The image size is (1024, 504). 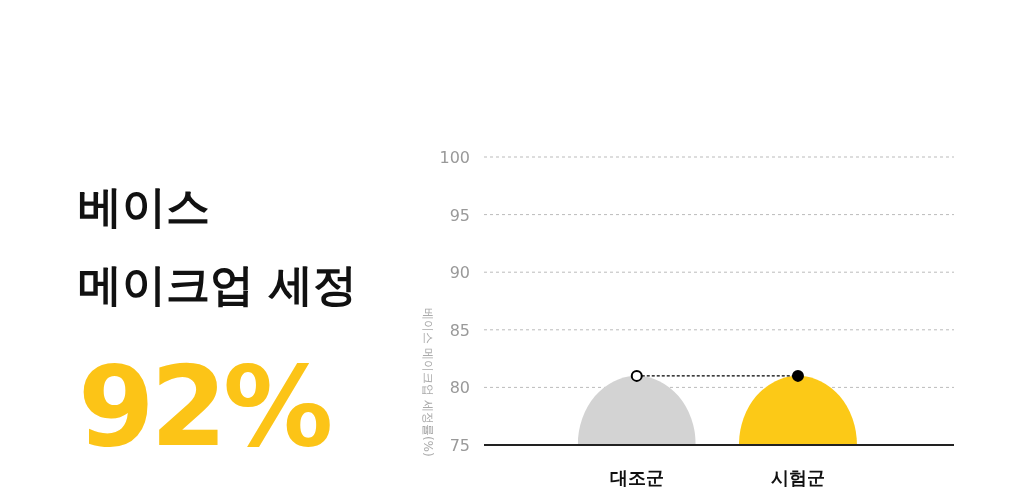 What do you see at coordinates (204, 407) in the screenshot?
I see `text: 92%` at bounding box center [204, 407].